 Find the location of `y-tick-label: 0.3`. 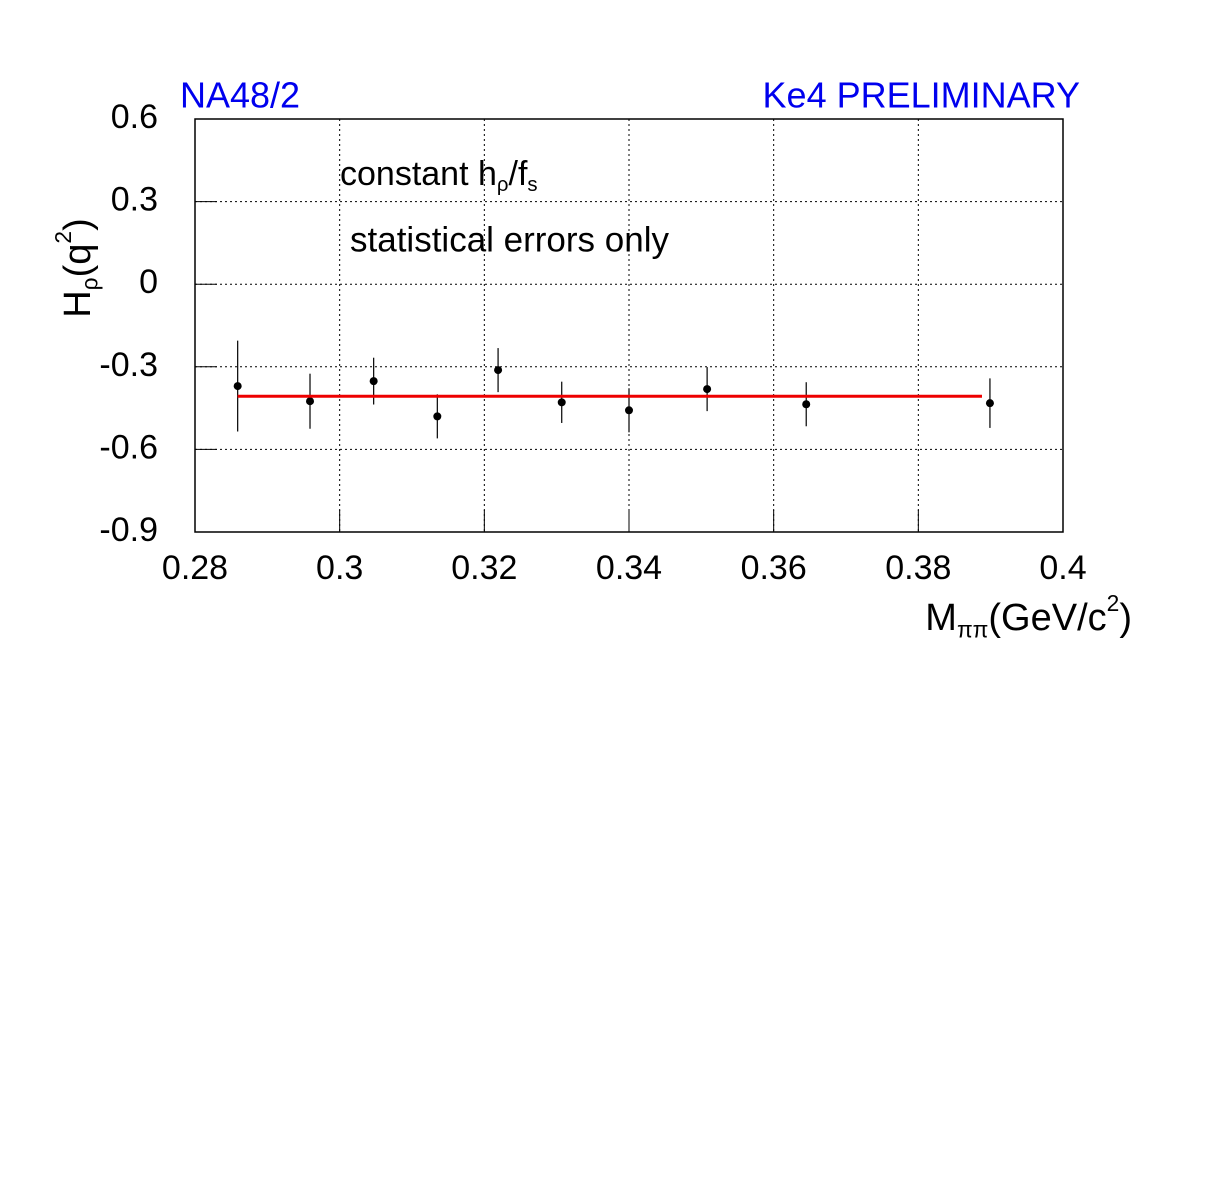

y-tick-label: 0.3 is located at coordinates (134, 200).